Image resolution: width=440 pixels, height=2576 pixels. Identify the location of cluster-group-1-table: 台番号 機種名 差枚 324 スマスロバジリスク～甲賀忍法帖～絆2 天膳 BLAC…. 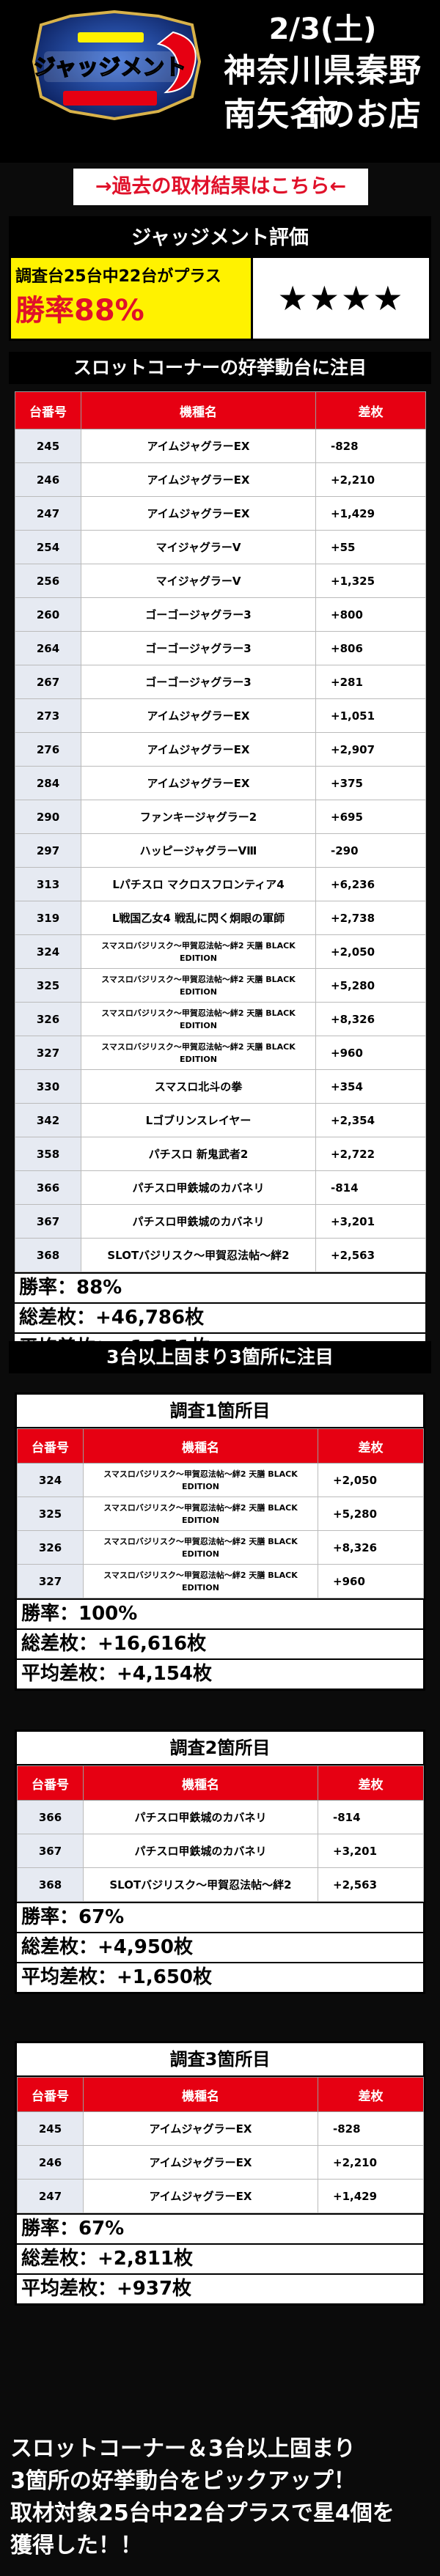
(220, 1513).